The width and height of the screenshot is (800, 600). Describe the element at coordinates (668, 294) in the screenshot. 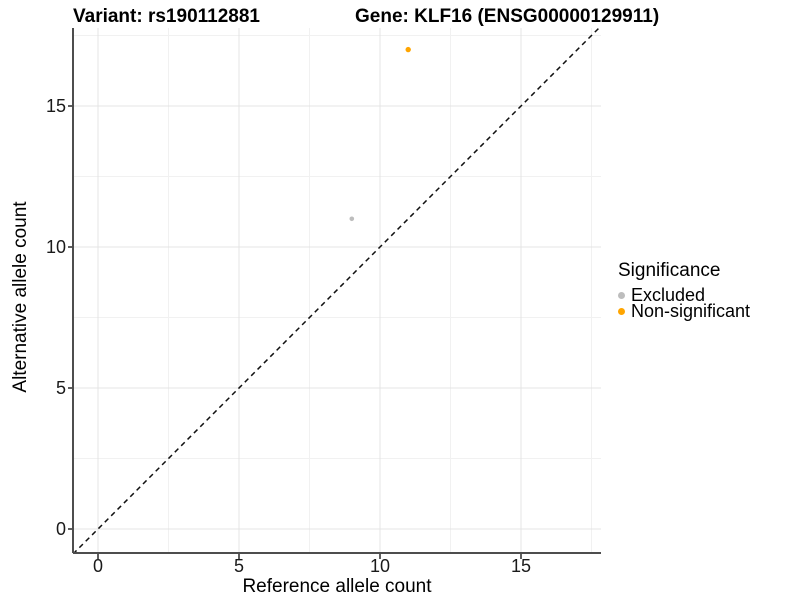

I see `legend-item-label: Excluded` at that location.